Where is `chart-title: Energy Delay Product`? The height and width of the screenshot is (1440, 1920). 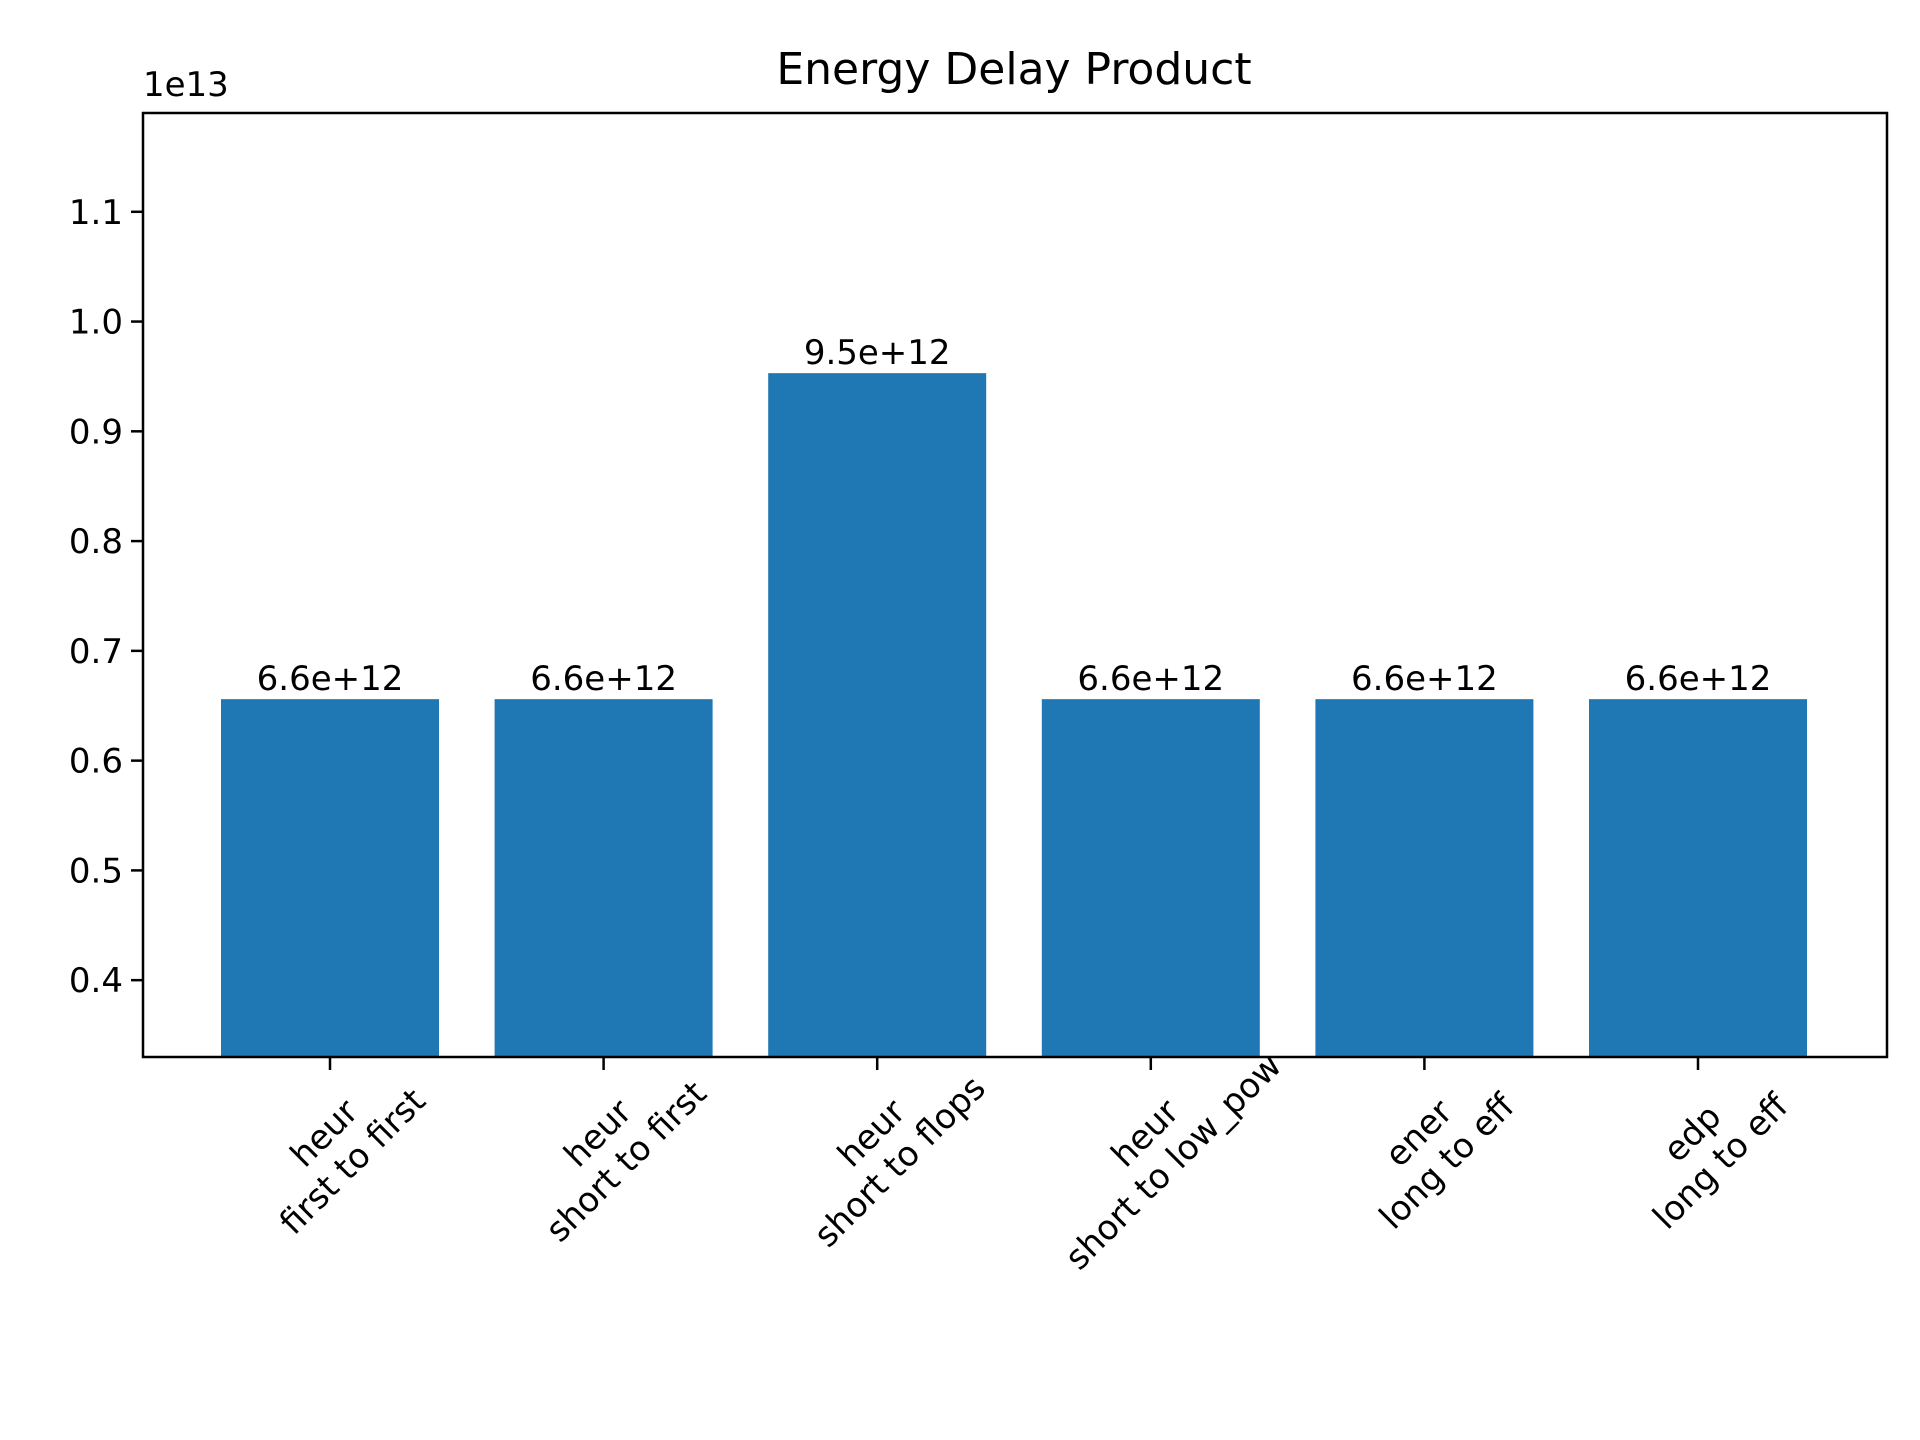 chart-title: Energy Delay Product is located at coordinates (1013, 69).